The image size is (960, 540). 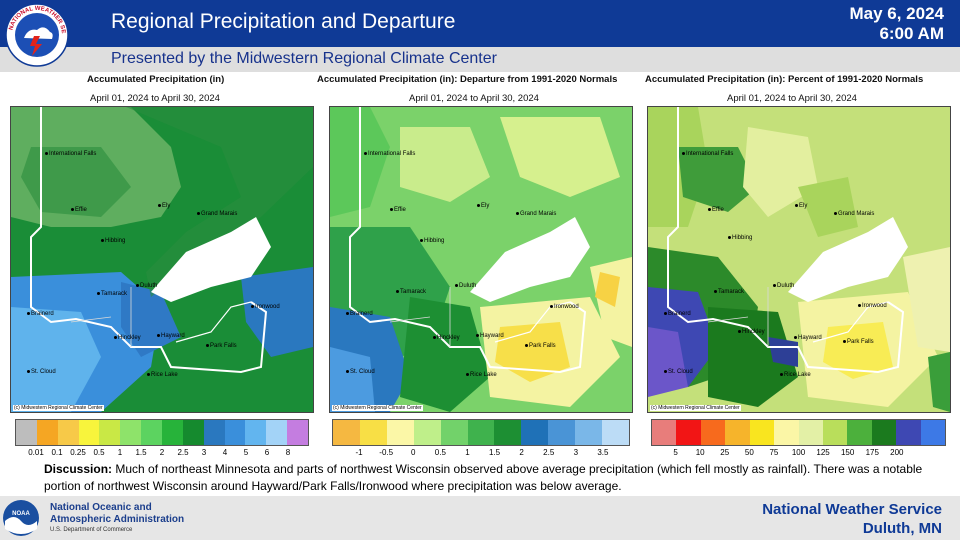 What do you see at coordinates (120, 452) in the screenshot?
I see `legend-tick-label: 1` at bounding box center [120, 452].